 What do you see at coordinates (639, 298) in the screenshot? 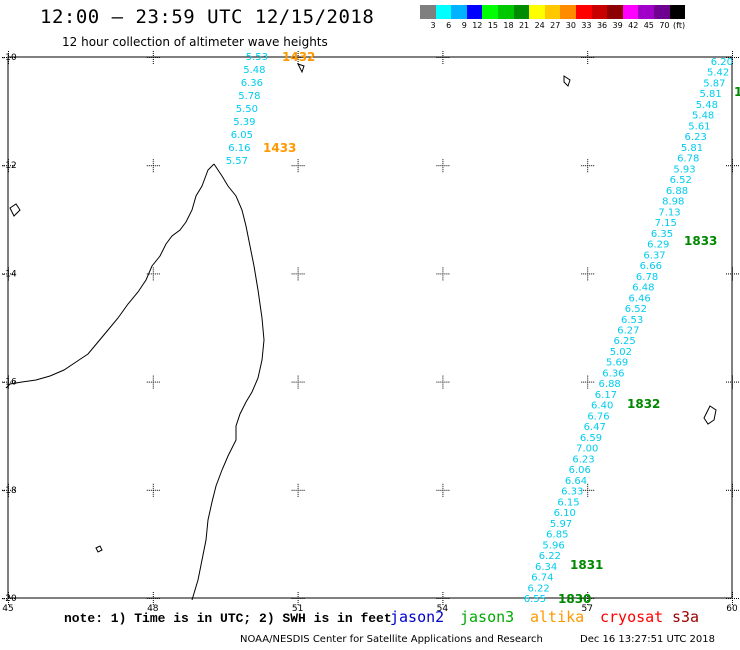
I see `wave-height-value: 6.46` at bounding box center [639, 298].